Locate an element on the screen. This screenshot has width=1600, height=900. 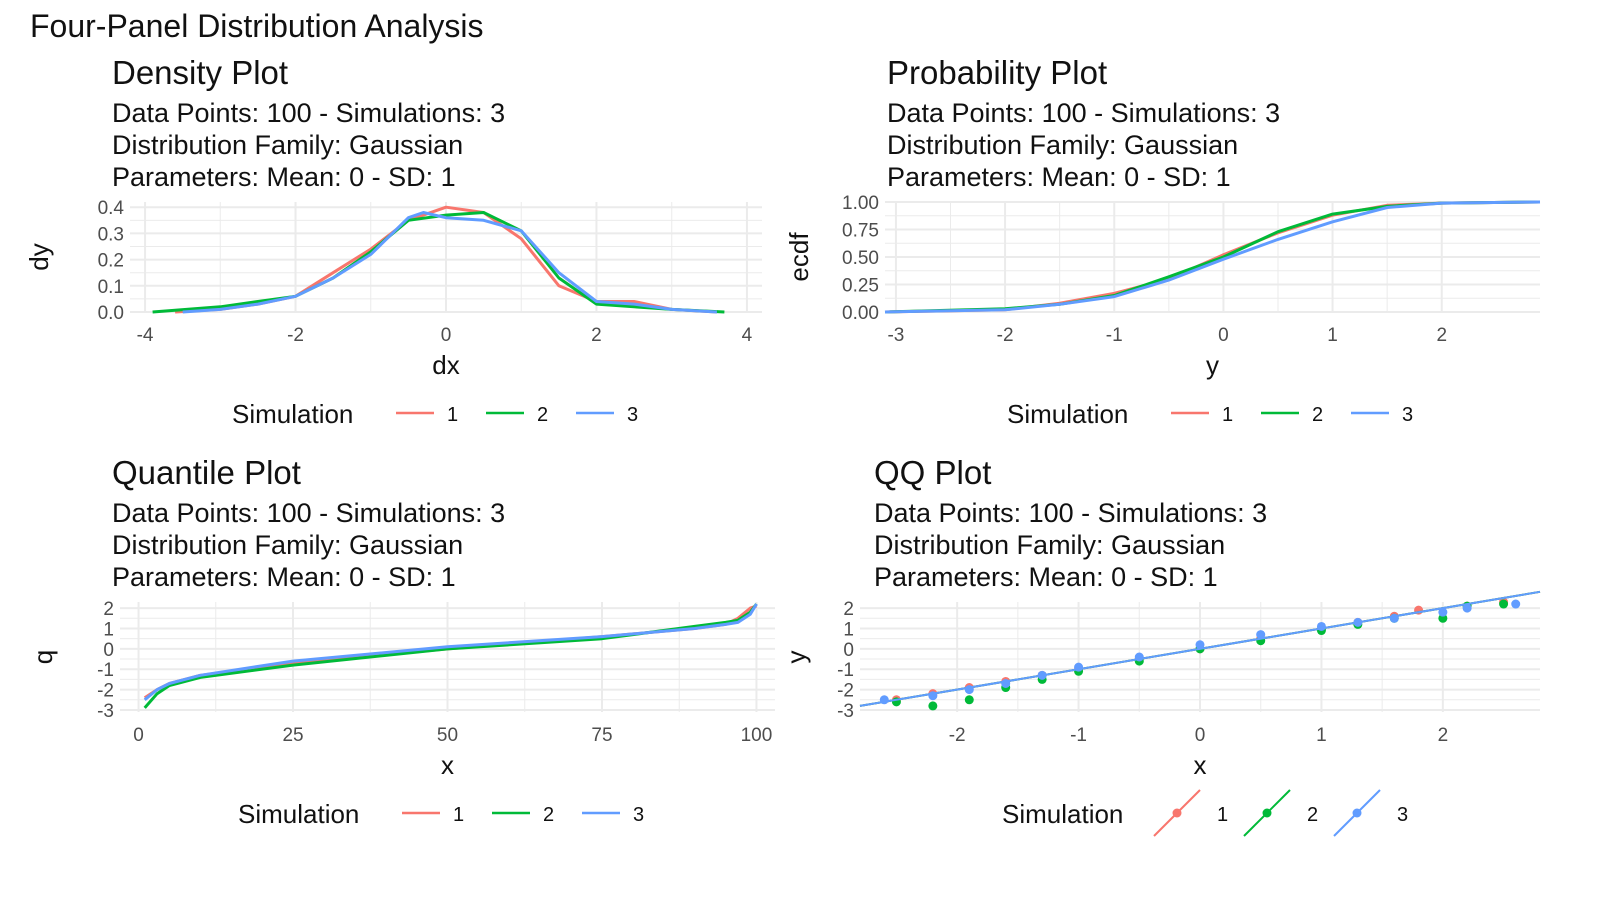
y-tick-label: 0.1 is located at coordinates (111, 287).